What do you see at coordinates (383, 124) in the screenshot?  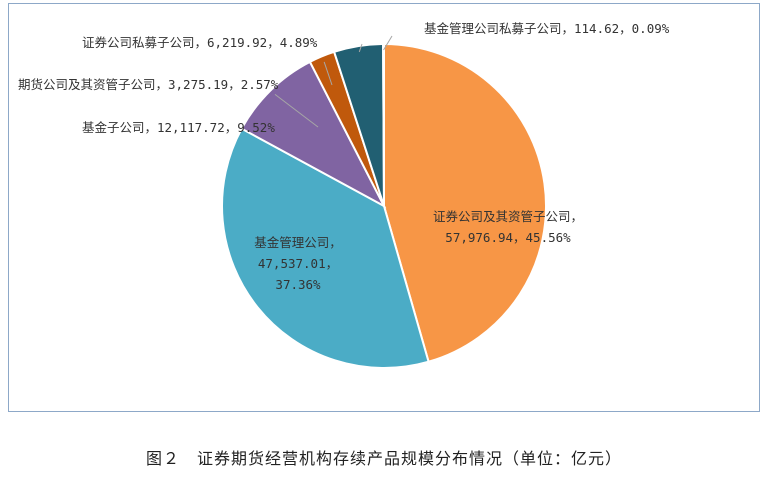 I see `slice-fund-mgmt-pe` at bounding box center [383, 124].